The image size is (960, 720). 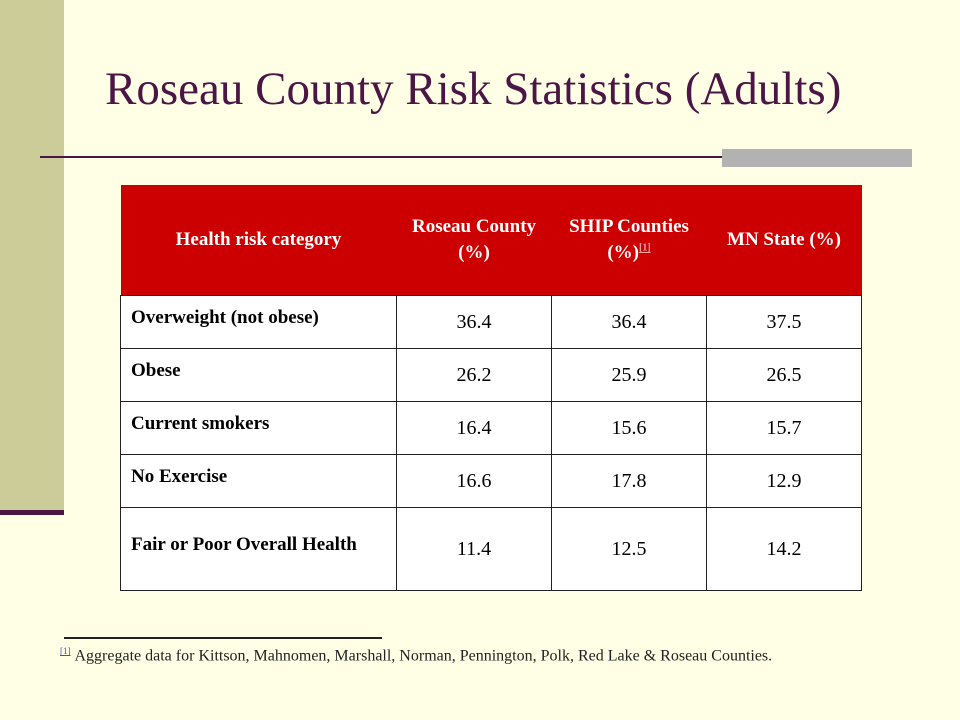 What do you see at coordinates (784, 375) in the screenshot?
I see `mn-value: 26.5` at bounding box center [784, 375].